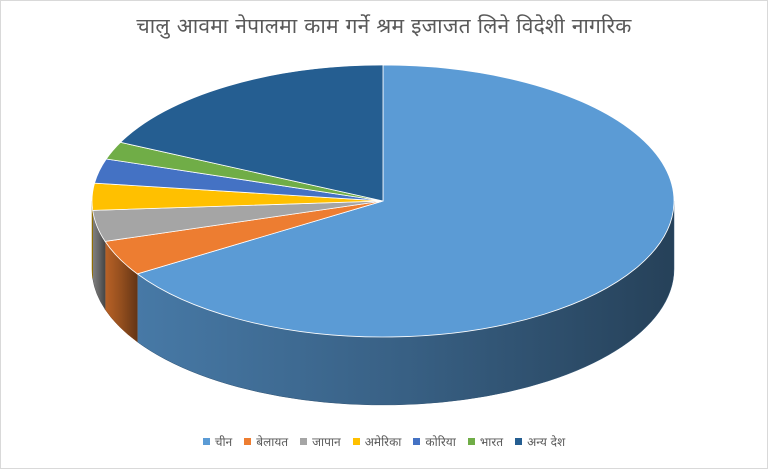 The width and height of the screenshot is (768, 469). I want to click on legend-item-2: बेलायत, so click(266, 441).